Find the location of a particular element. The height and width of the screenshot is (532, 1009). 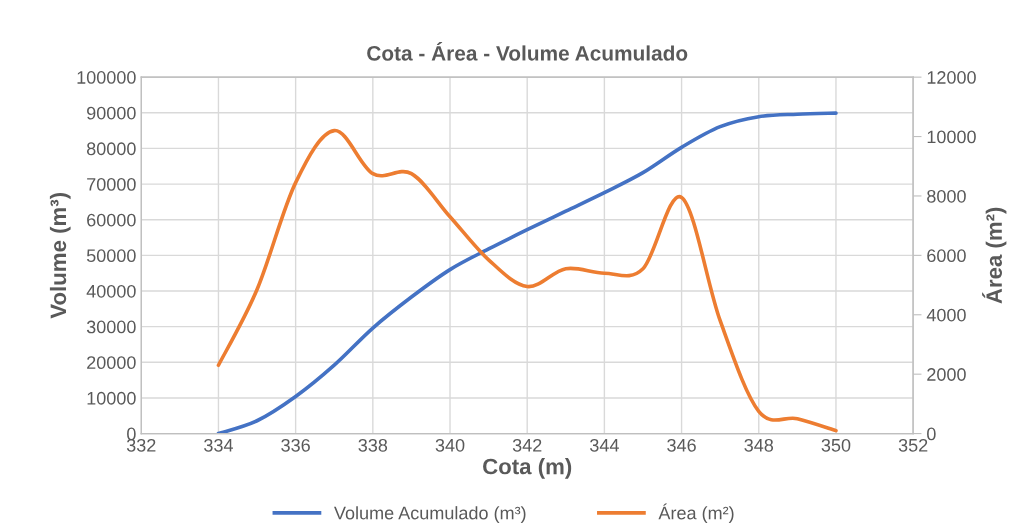

x-axis-title: Cota (m) is located at coordinates (527, 468).